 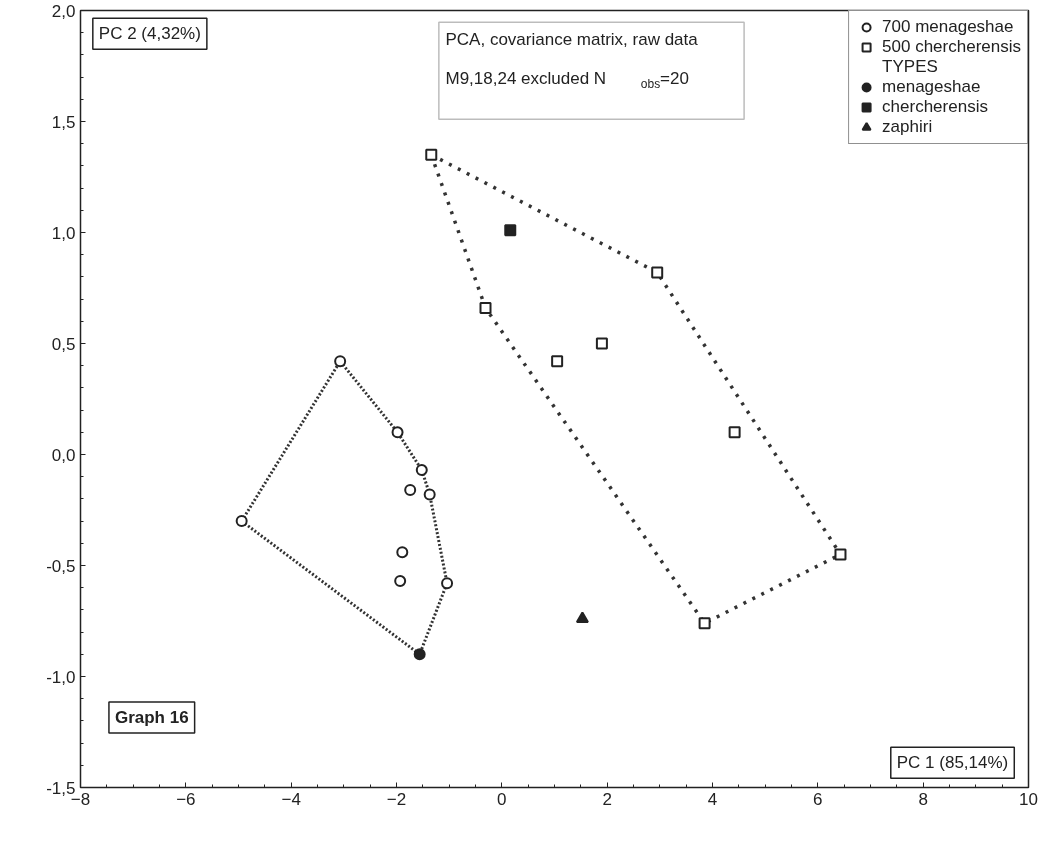 I want to click on x-tick-label: 8, so click(x=923, y=799).